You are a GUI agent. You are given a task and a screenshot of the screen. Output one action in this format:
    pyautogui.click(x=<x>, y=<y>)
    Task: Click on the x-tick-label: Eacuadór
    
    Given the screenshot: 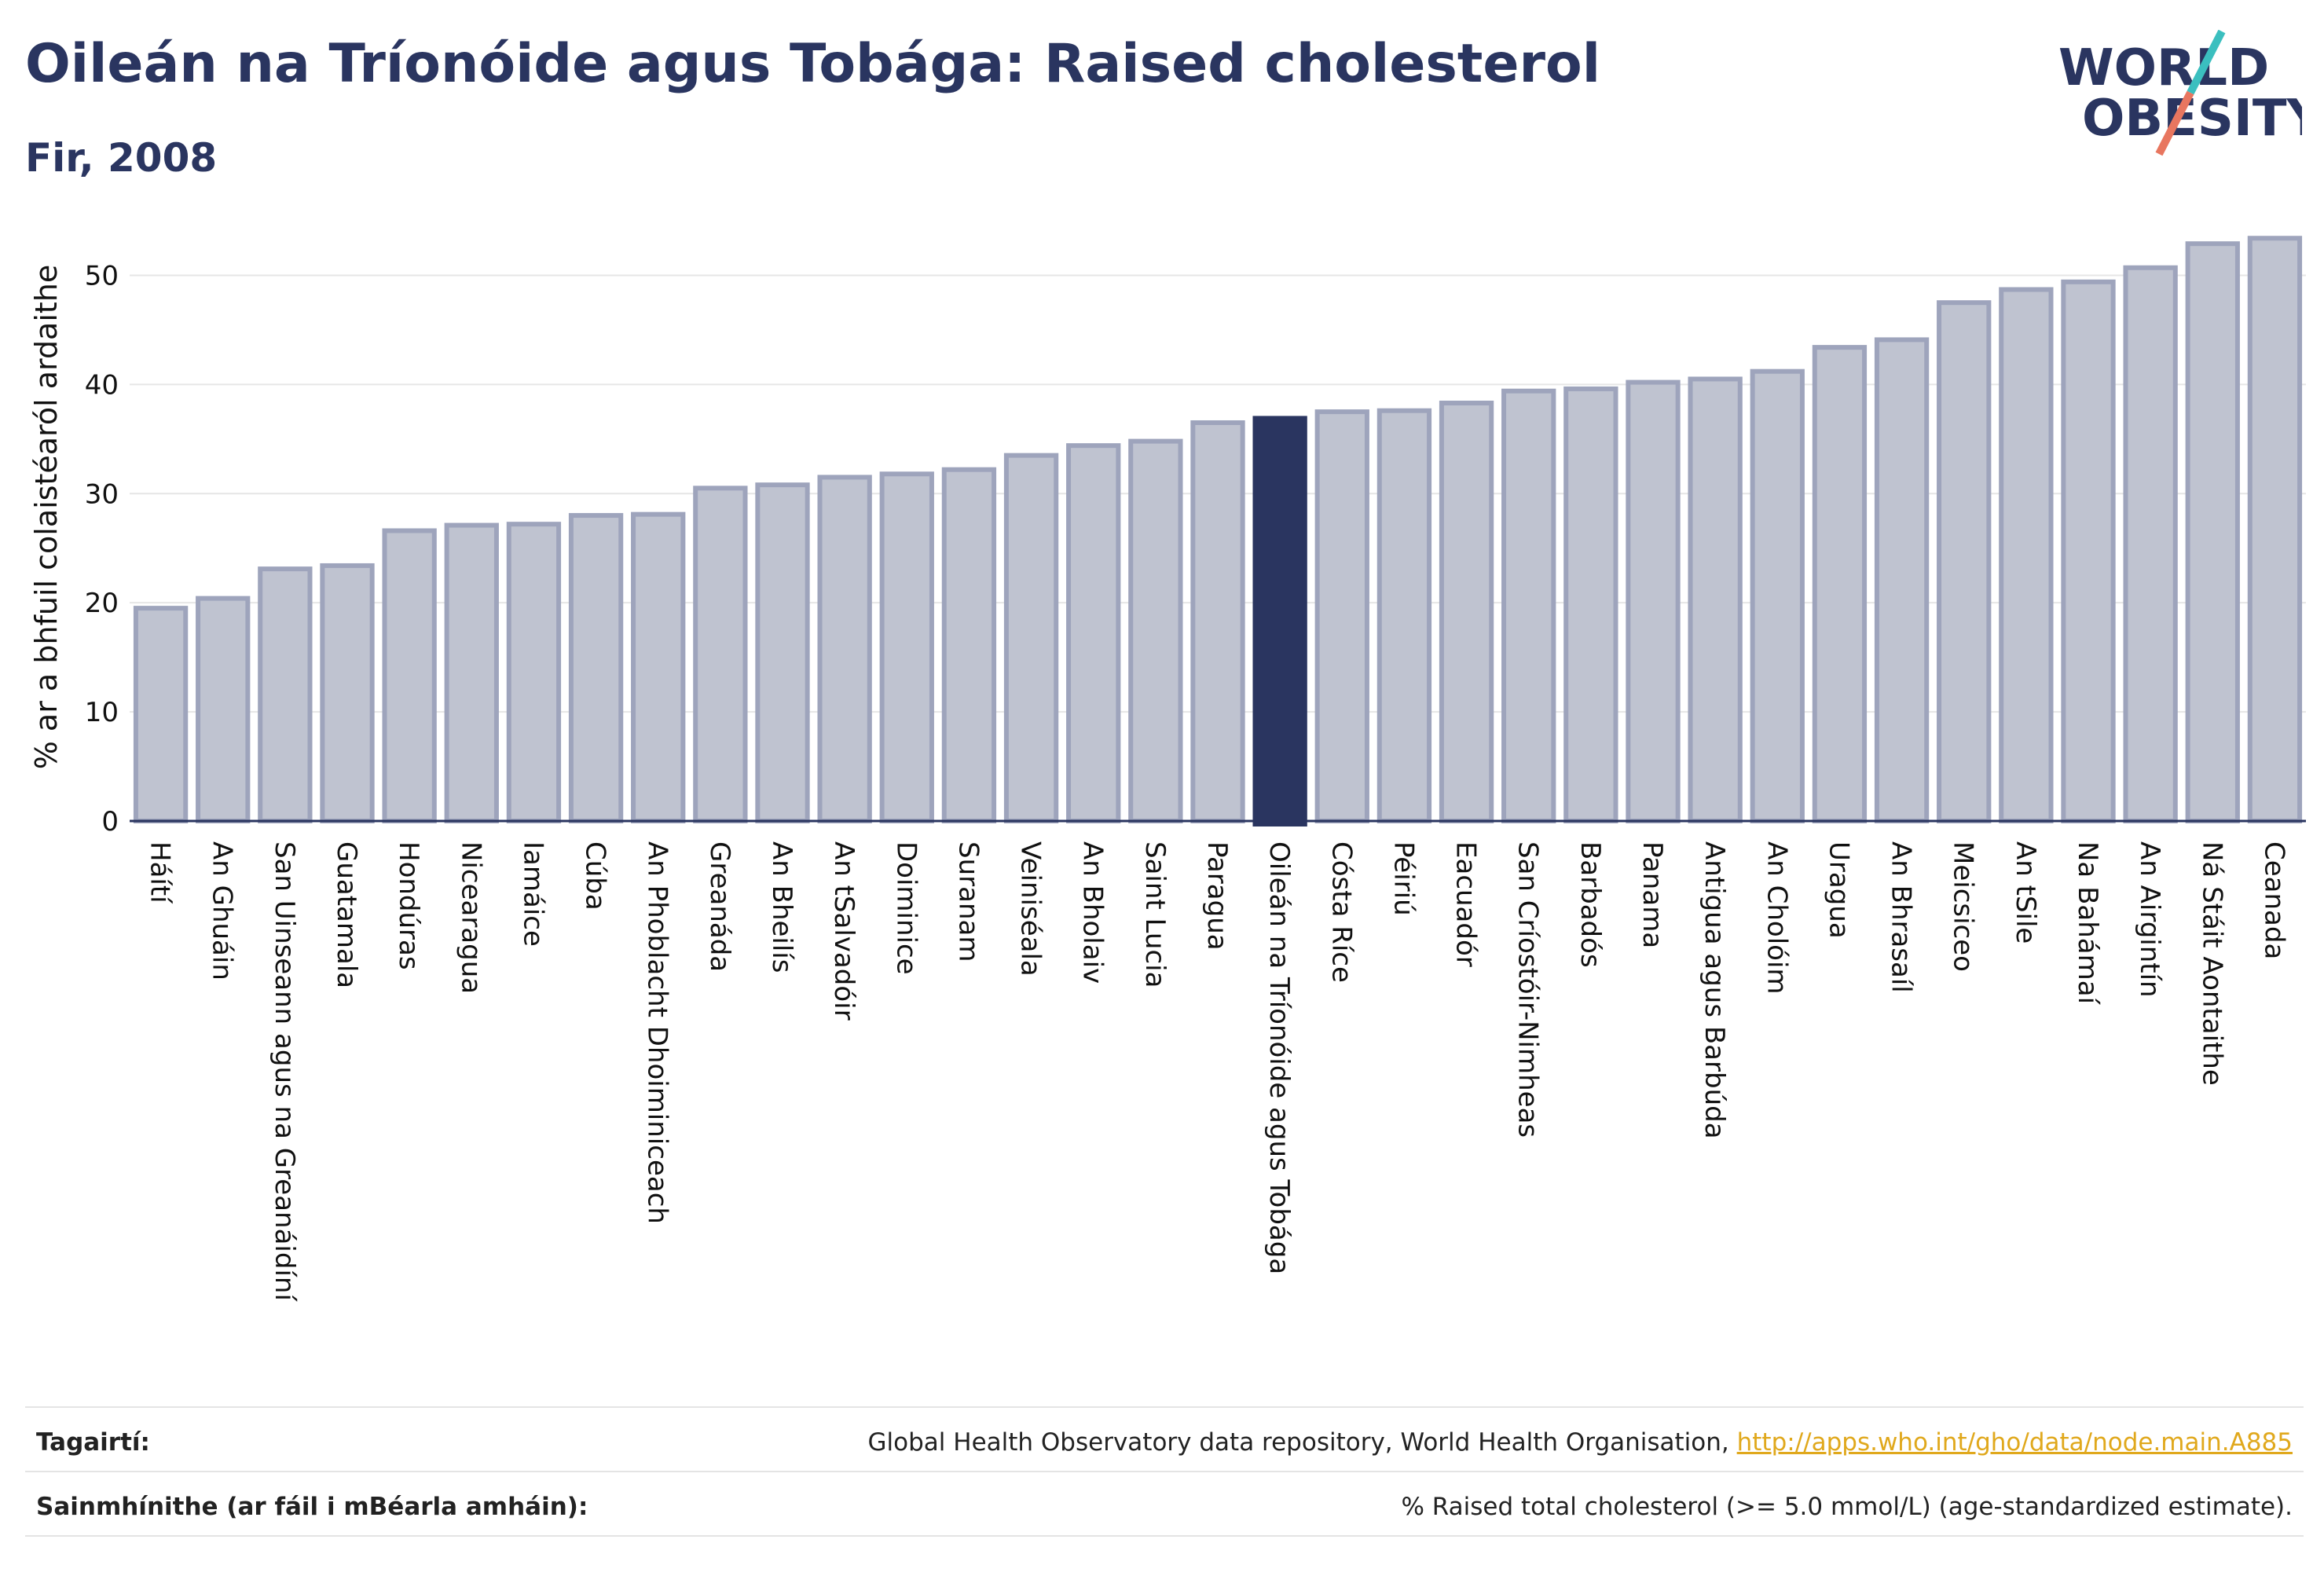 What is the action you would take?
    pyautogui.click(x=1466, y=904)
    